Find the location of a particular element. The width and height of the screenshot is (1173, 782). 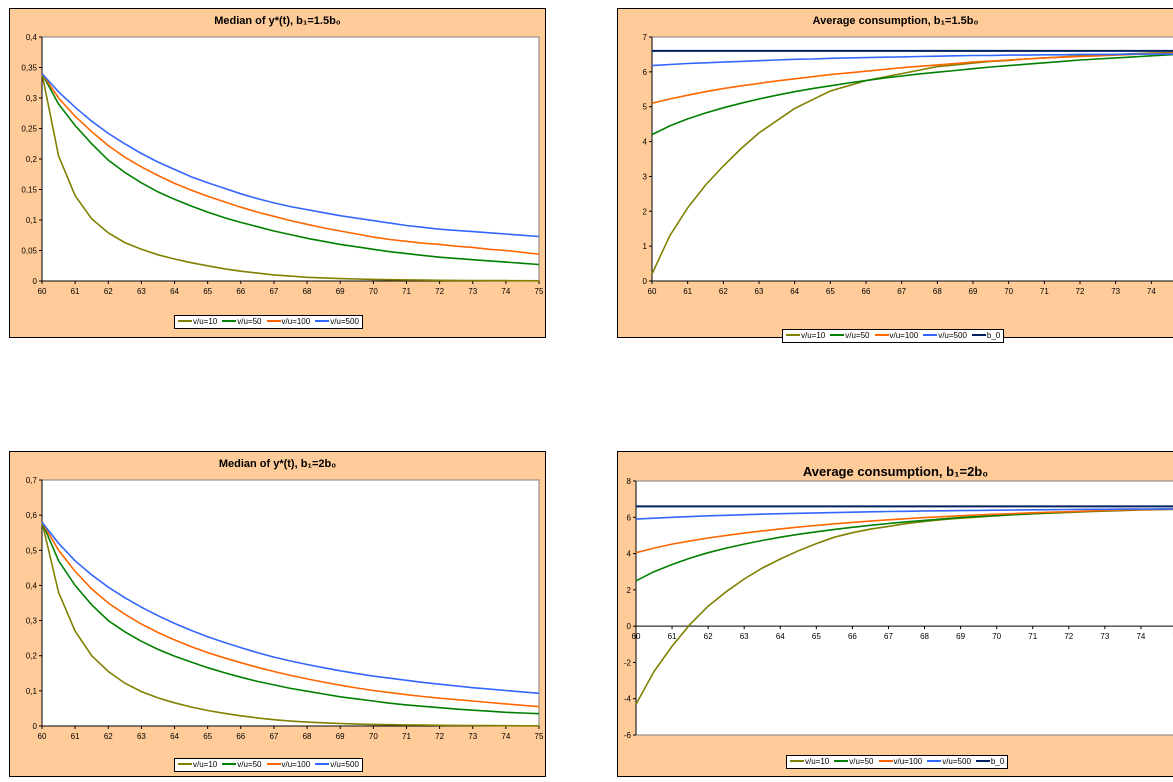

y-tick-label: -2 is located at coordinates (628, 662).